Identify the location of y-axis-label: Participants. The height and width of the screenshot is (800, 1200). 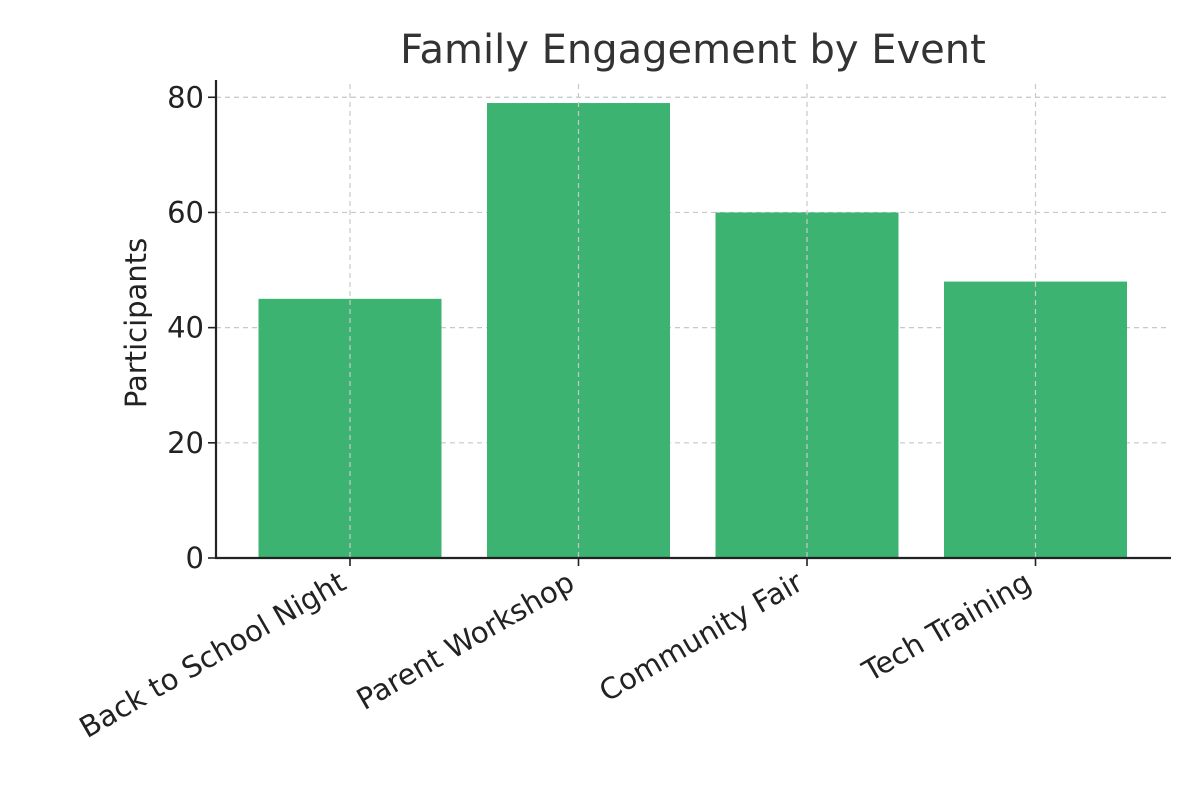
(136, 323).